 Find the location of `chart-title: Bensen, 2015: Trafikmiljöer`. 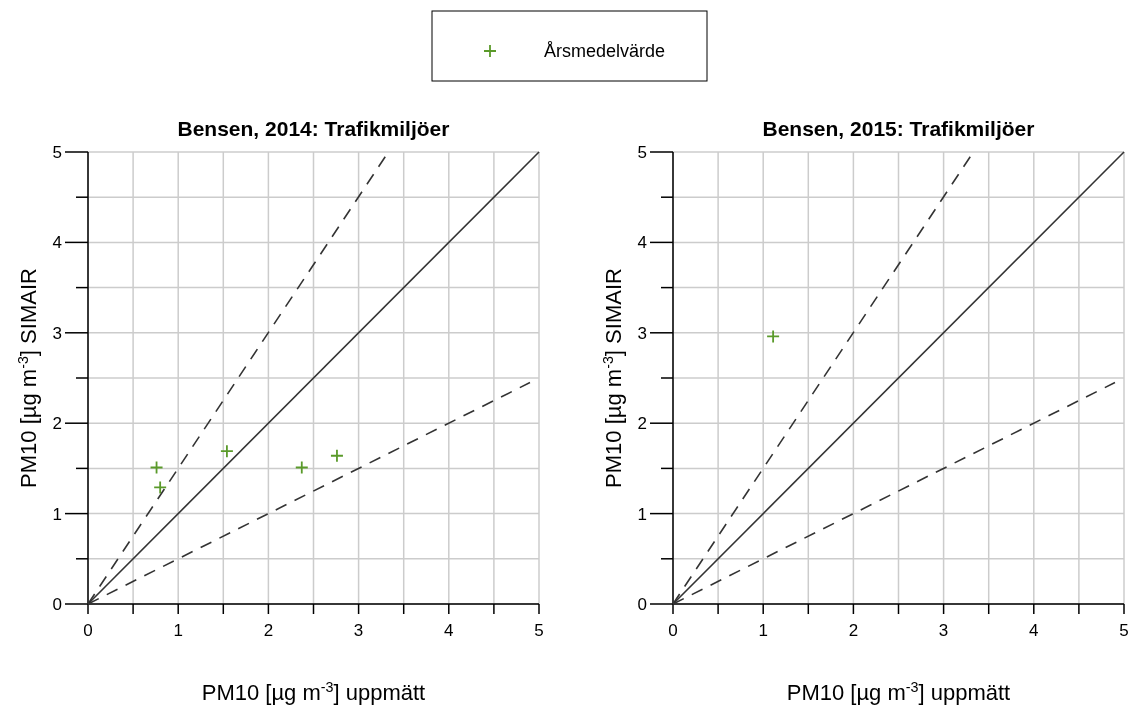

chart-title: Bensen, 2015: Trafikmiljöer is located at coordinates (898, 128).